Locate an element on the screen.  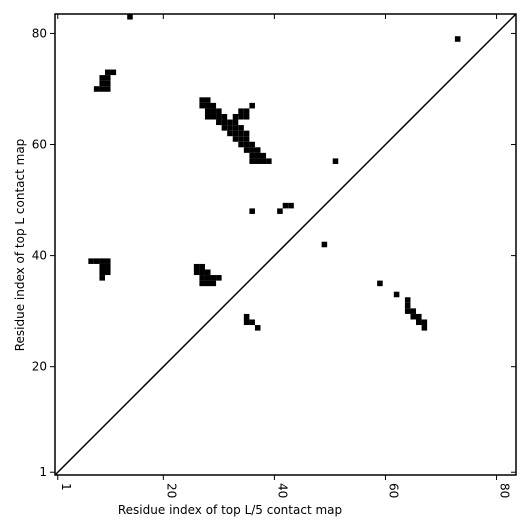
y-tick-label: 80 is located at coordinates (39, 33).